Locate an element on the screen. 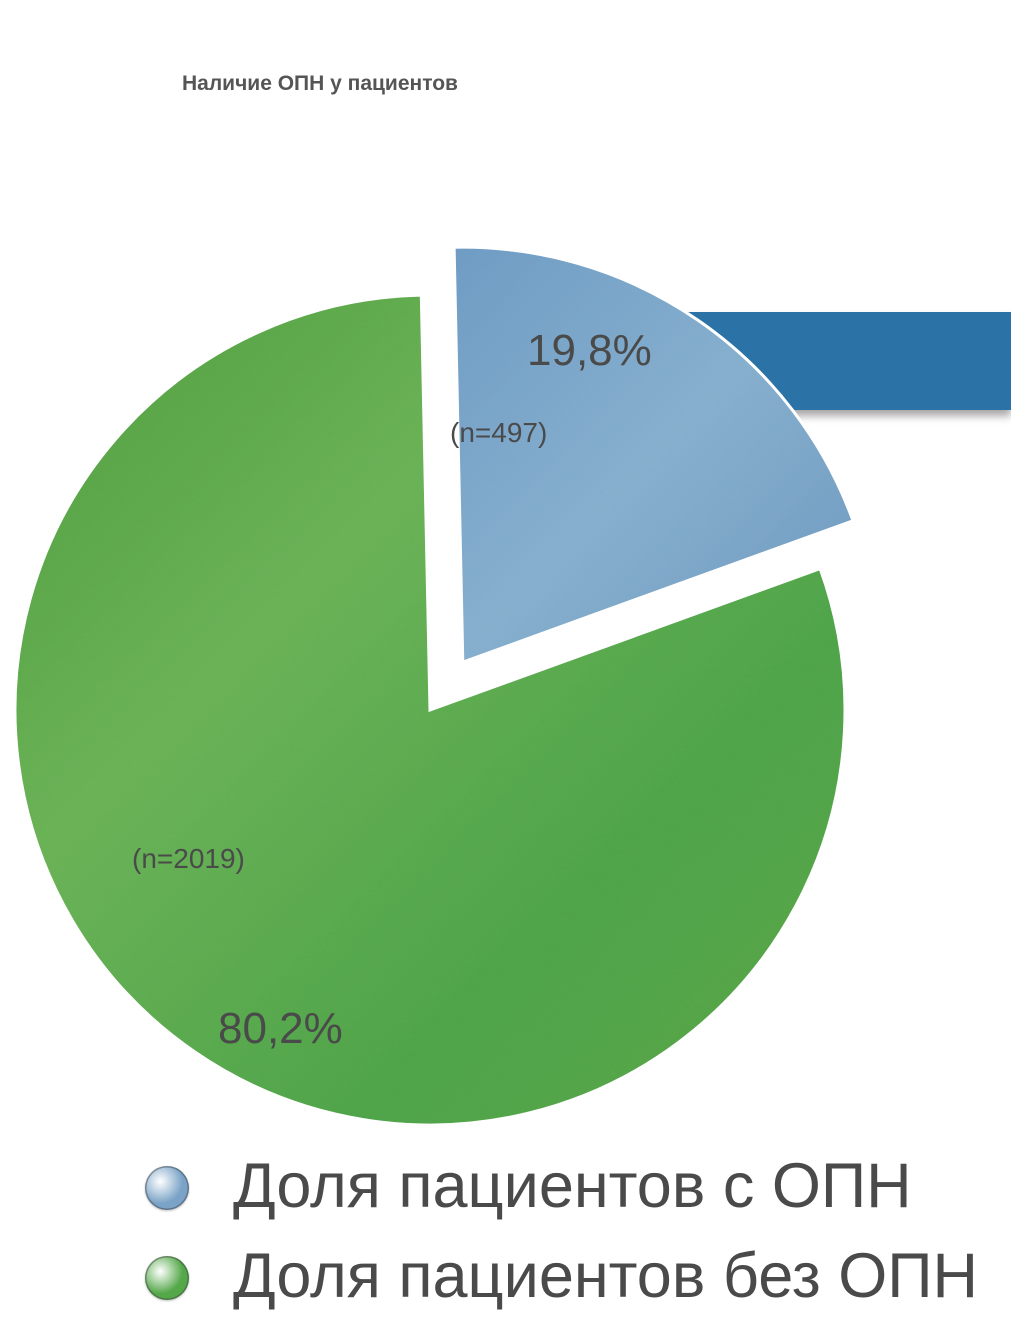 This screenshot has width=1011, height=1330. slice-label-no-opn-n: (n=2019) is located at coordinates (188, 858).